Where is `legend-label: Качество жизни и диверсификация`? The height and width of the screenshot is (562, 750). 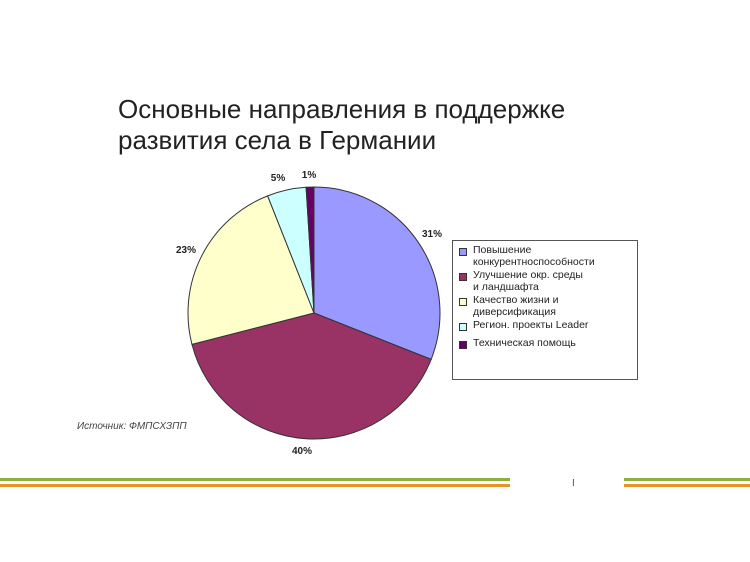 legend-label: Качество жизни и диверсификация is located at coordinates (516, 306).